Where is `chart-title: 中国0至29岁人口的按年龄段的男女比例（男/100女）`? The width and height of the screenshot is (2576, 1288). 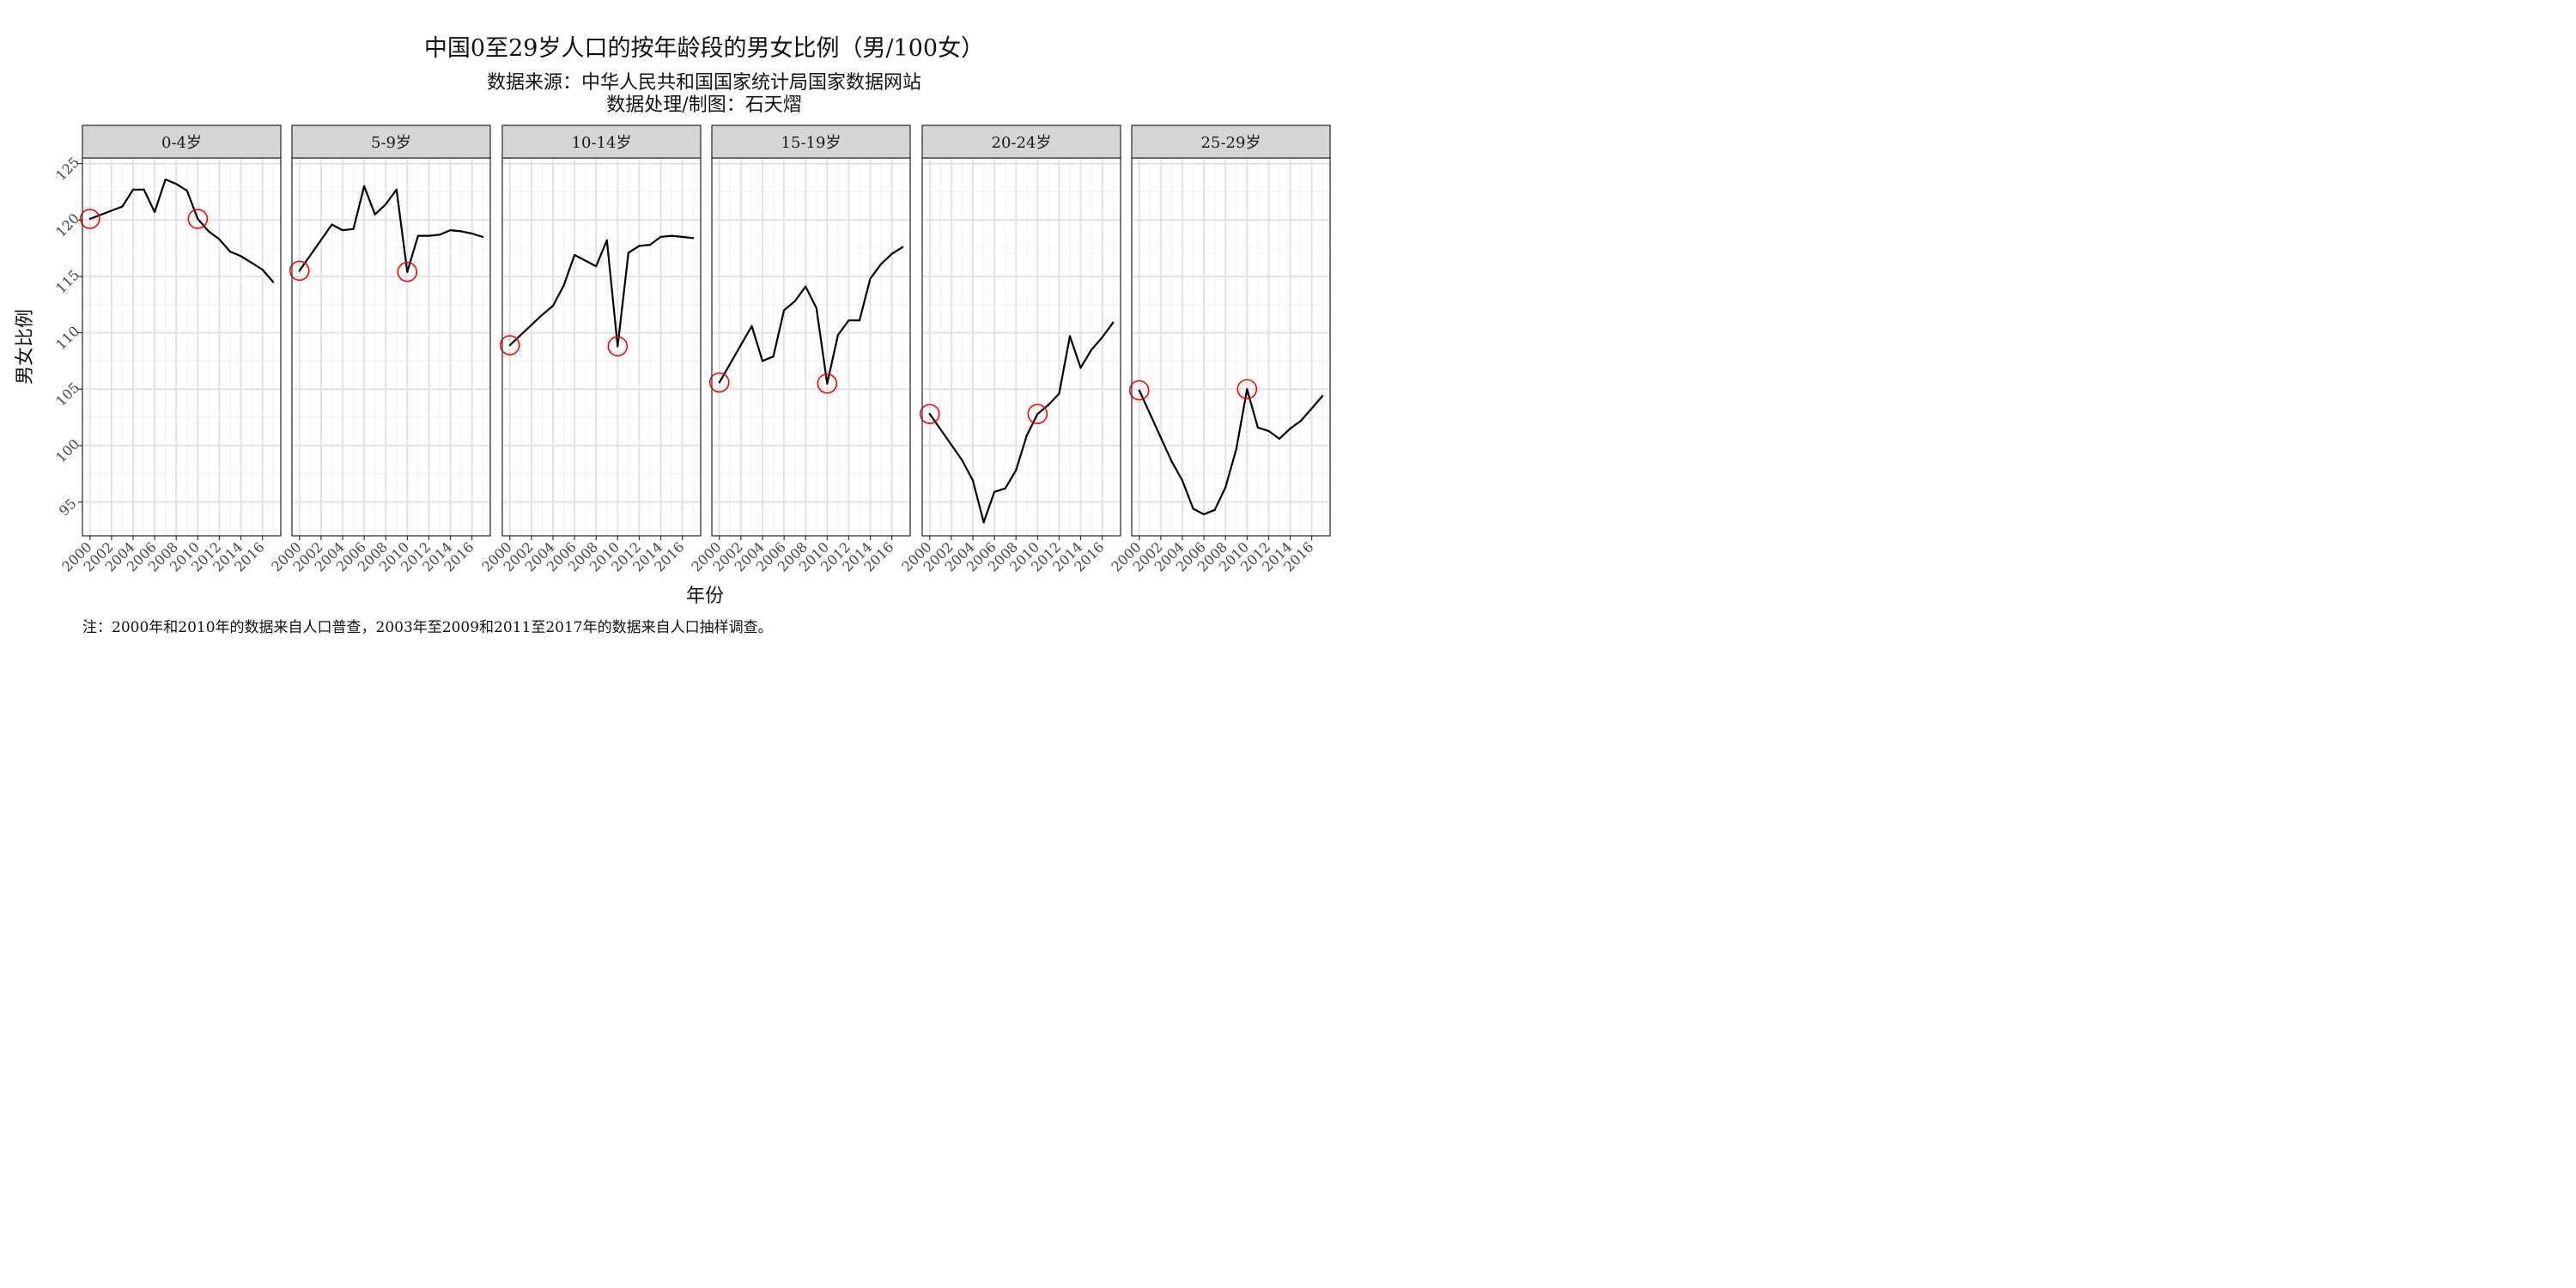 chart-title: 中国0至29岁人口的按年龄段的男女比例（男/100女） is located at coordinates (704, 48).